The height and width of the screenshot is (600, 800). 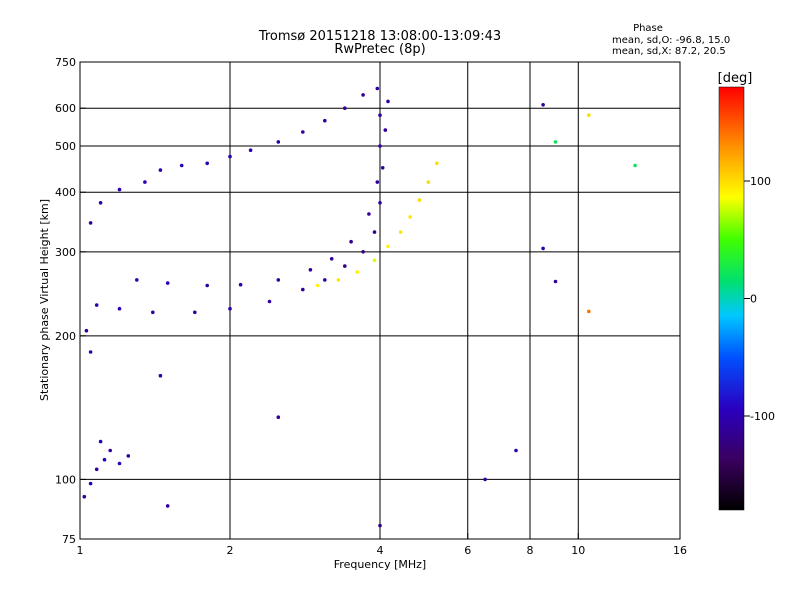 I want to click on y-tick-label: 600, so click(x=65, y=108).